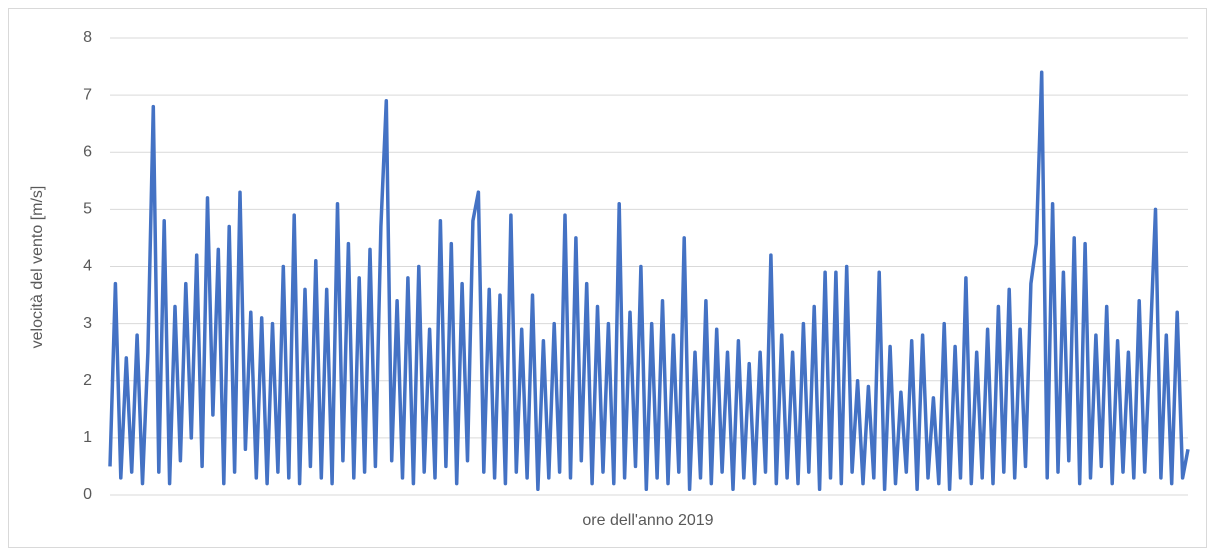 The image size is (1215, 556). Describe the element at coordinates (87, 323) in the screenshot. I see `y-tick-label: 3` at that location.